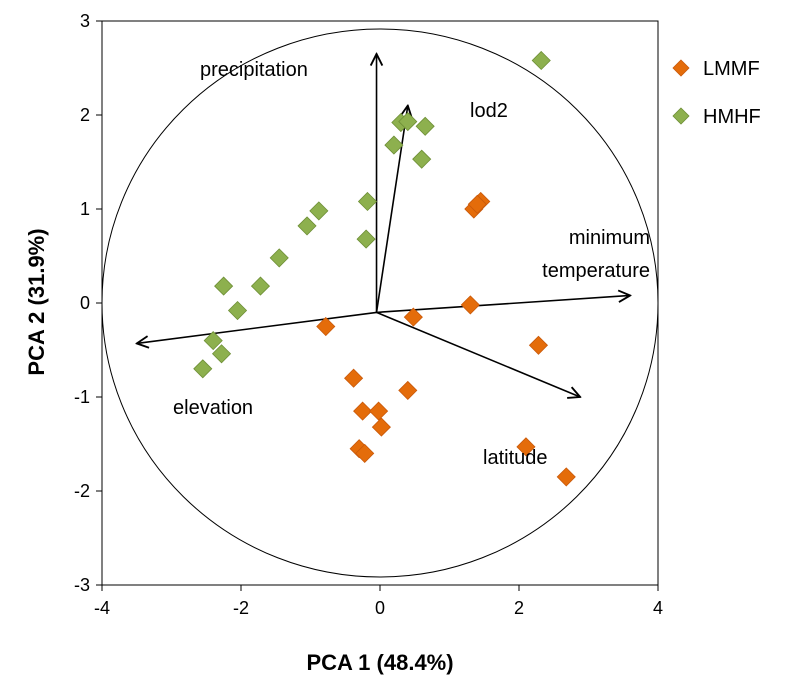 This screenshot has height=677, width=801. I want to click on x-tick-label: 0, so click(380, 608).